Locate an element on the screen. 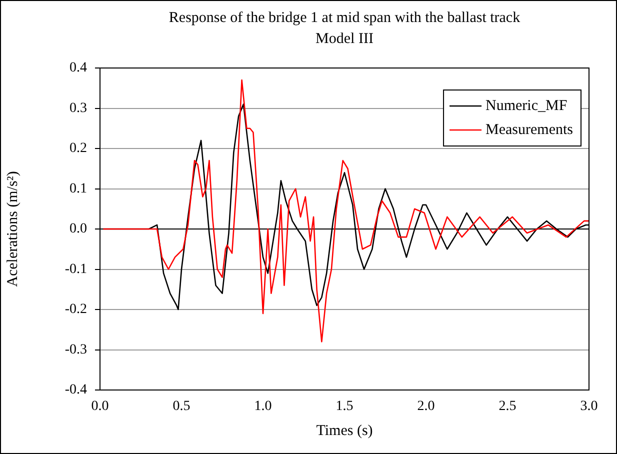 Image resolution: width=617 pixels, height=454 pixels. x-tick-label: 0.5 is located at coordinates (181, 406).